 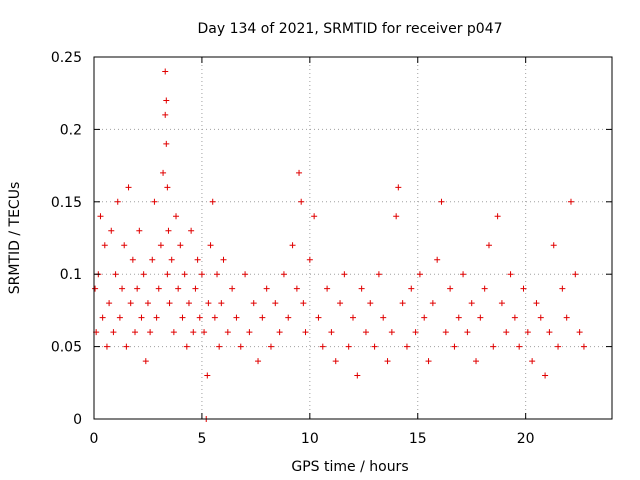 I want to click on y-tick-label: 0.25, so click(x=66, y=58).